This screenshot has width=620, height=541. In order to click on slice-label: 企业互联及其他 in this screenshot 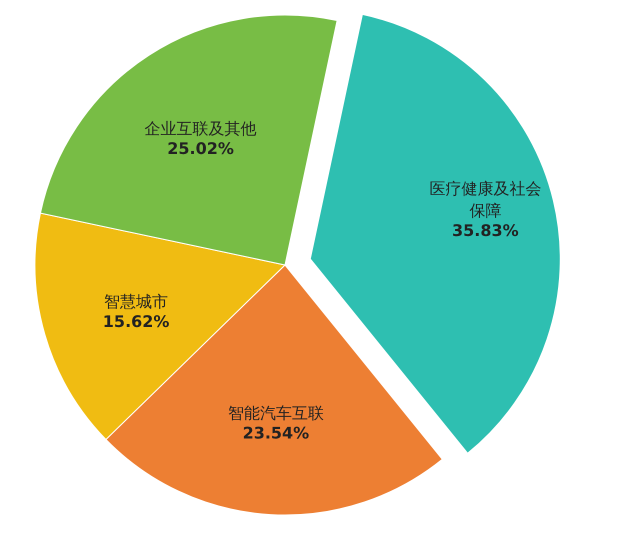, I will do `click(200, 128)`.